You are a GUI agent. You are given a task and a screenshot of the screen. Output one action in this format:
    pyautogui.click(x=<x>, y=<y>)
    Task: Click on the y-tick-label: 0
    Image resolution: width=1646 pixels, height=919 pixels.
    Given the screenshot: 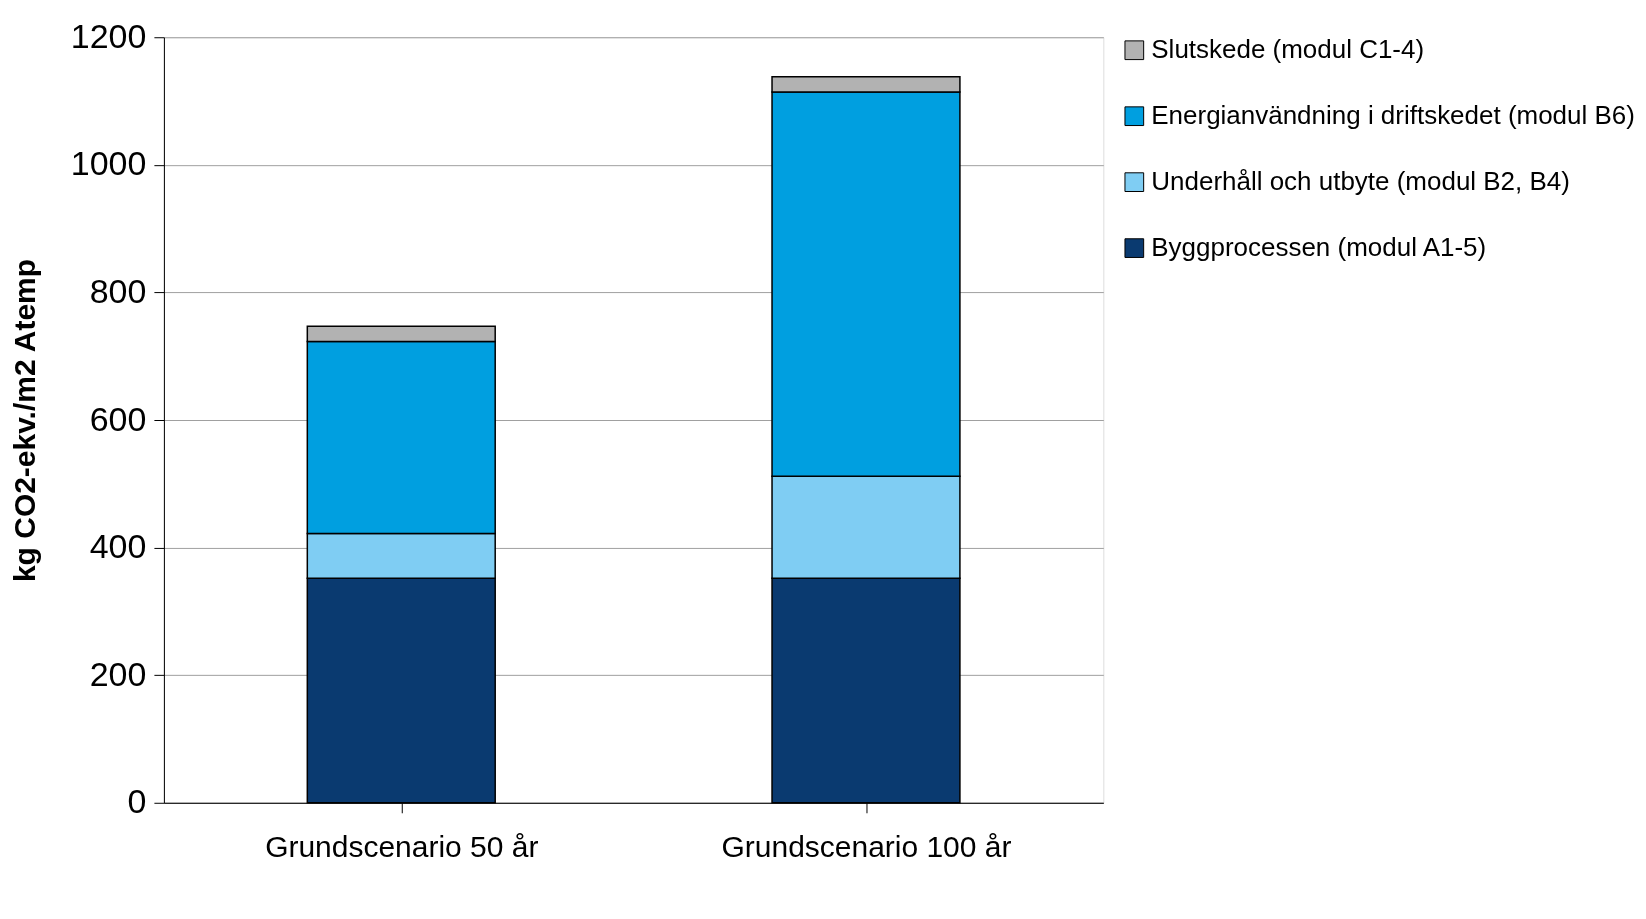 What is the action you would take?
    pyautogui.click(x=137, y=801)
    